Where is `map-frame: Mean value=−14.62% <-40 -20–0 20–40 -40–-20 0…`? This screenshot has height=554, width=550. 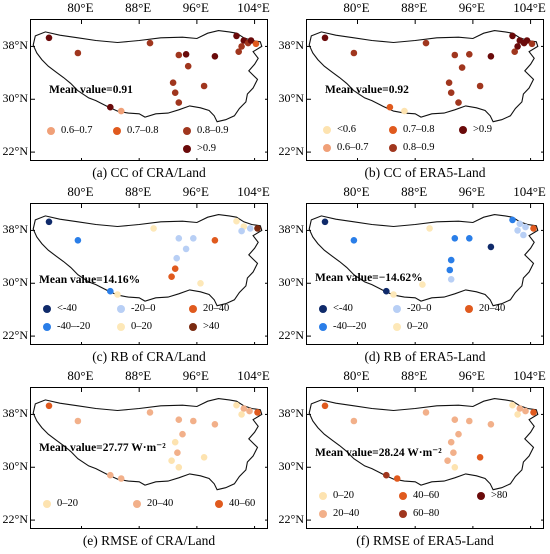
map-frame: Mean value=−14.62% <-40 -20–0 20–40 -40–-20 0… is located at coordinates (425, 274).